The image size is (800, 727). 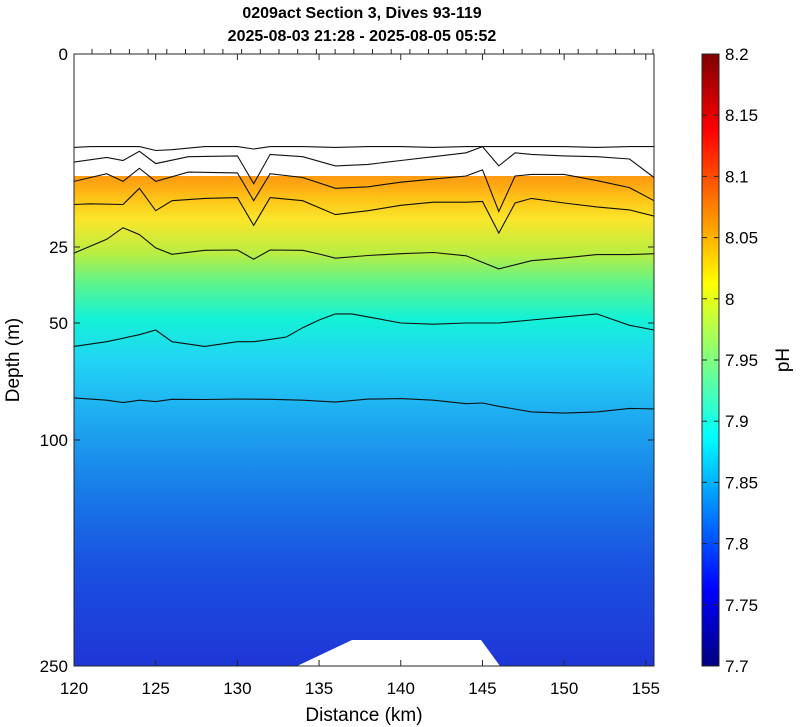 What do you see at coordinates (741, 115) in the screenshot?
I see `colorbar-tick-label: 8.15` at bounding box center [741, 115].